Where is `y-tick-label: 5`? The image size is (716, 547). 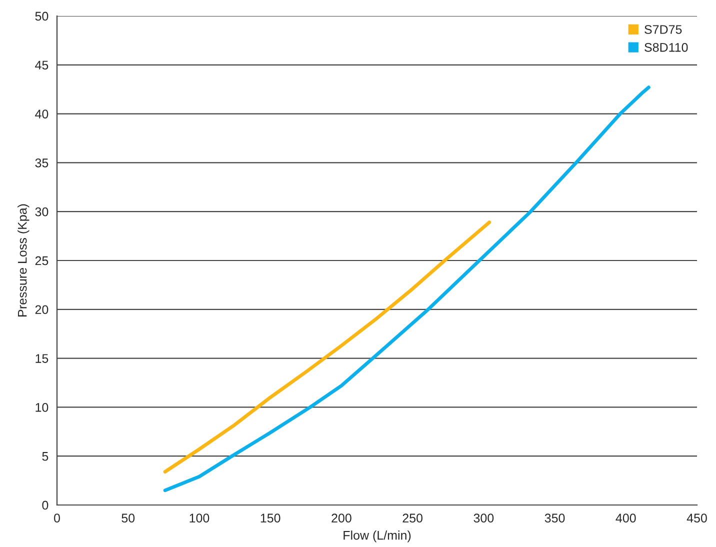
y-tick-label: 5 is located at coordinates (45, 456).